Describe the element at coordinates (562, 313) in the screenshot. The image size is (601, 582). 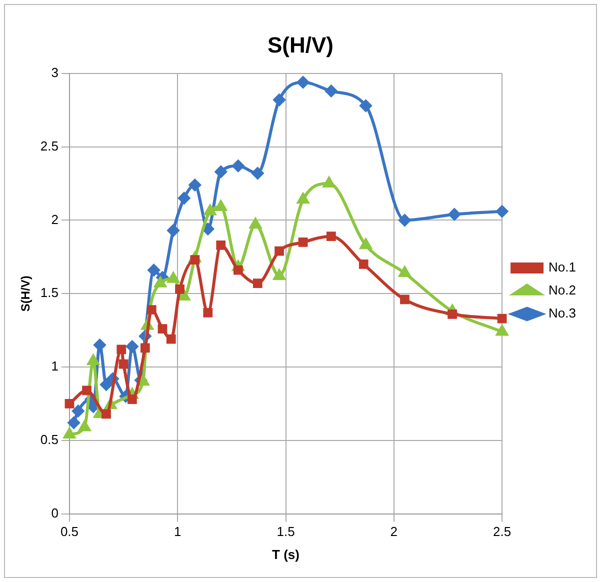
I see `legend-label: No.3` at that location.